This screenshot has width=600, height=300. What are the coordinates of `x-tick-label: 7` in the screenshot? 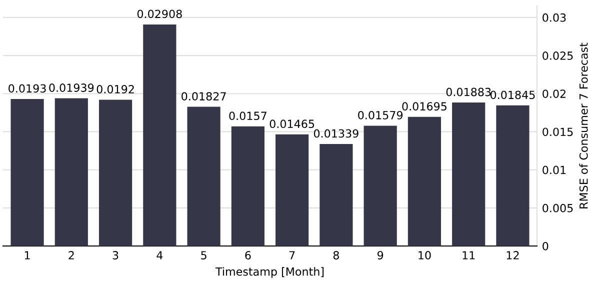 It's located at (292, 255).